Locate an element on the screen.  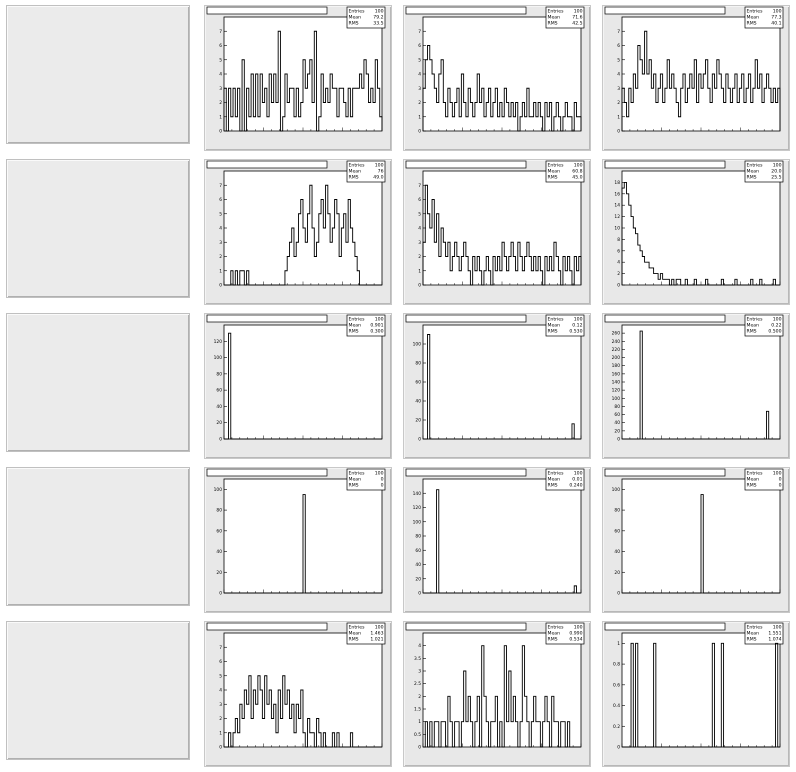
histogram-pad: Entries 100 Mean 76 RMS 49.0 0 1 2 3 4 5 6 7 is located at coordinates (298, 232).